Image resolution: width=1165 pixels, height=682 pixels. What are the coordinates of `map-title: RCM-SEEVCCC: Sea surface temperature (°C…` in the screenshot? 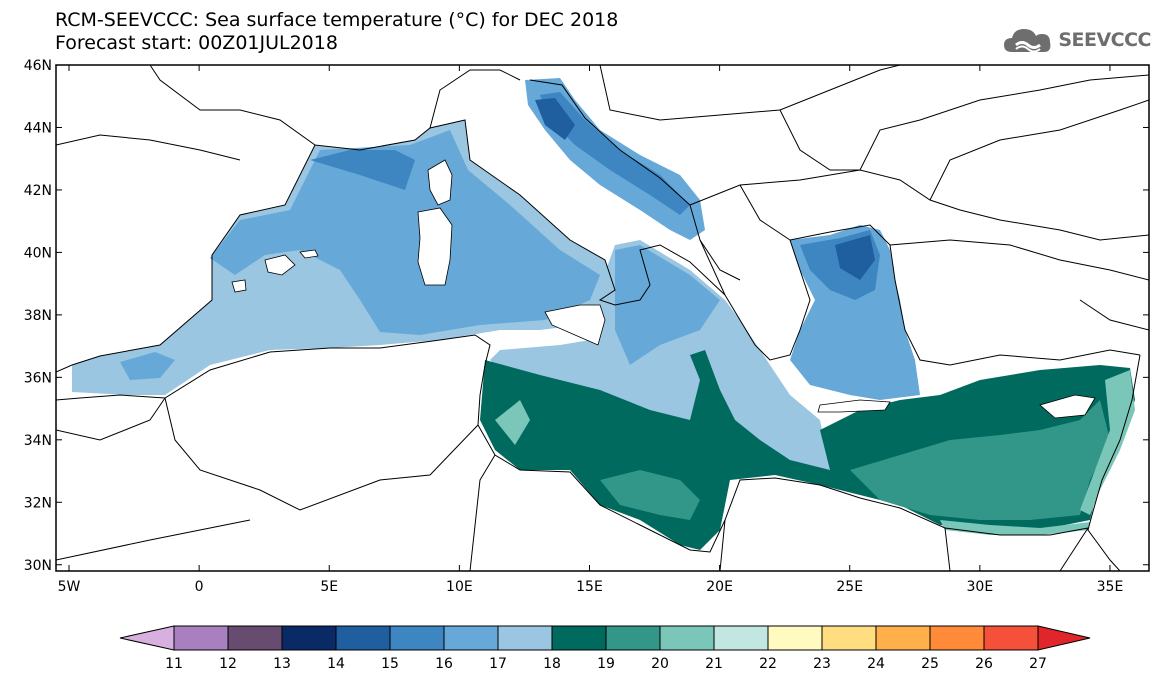 It's located at (337, 20).